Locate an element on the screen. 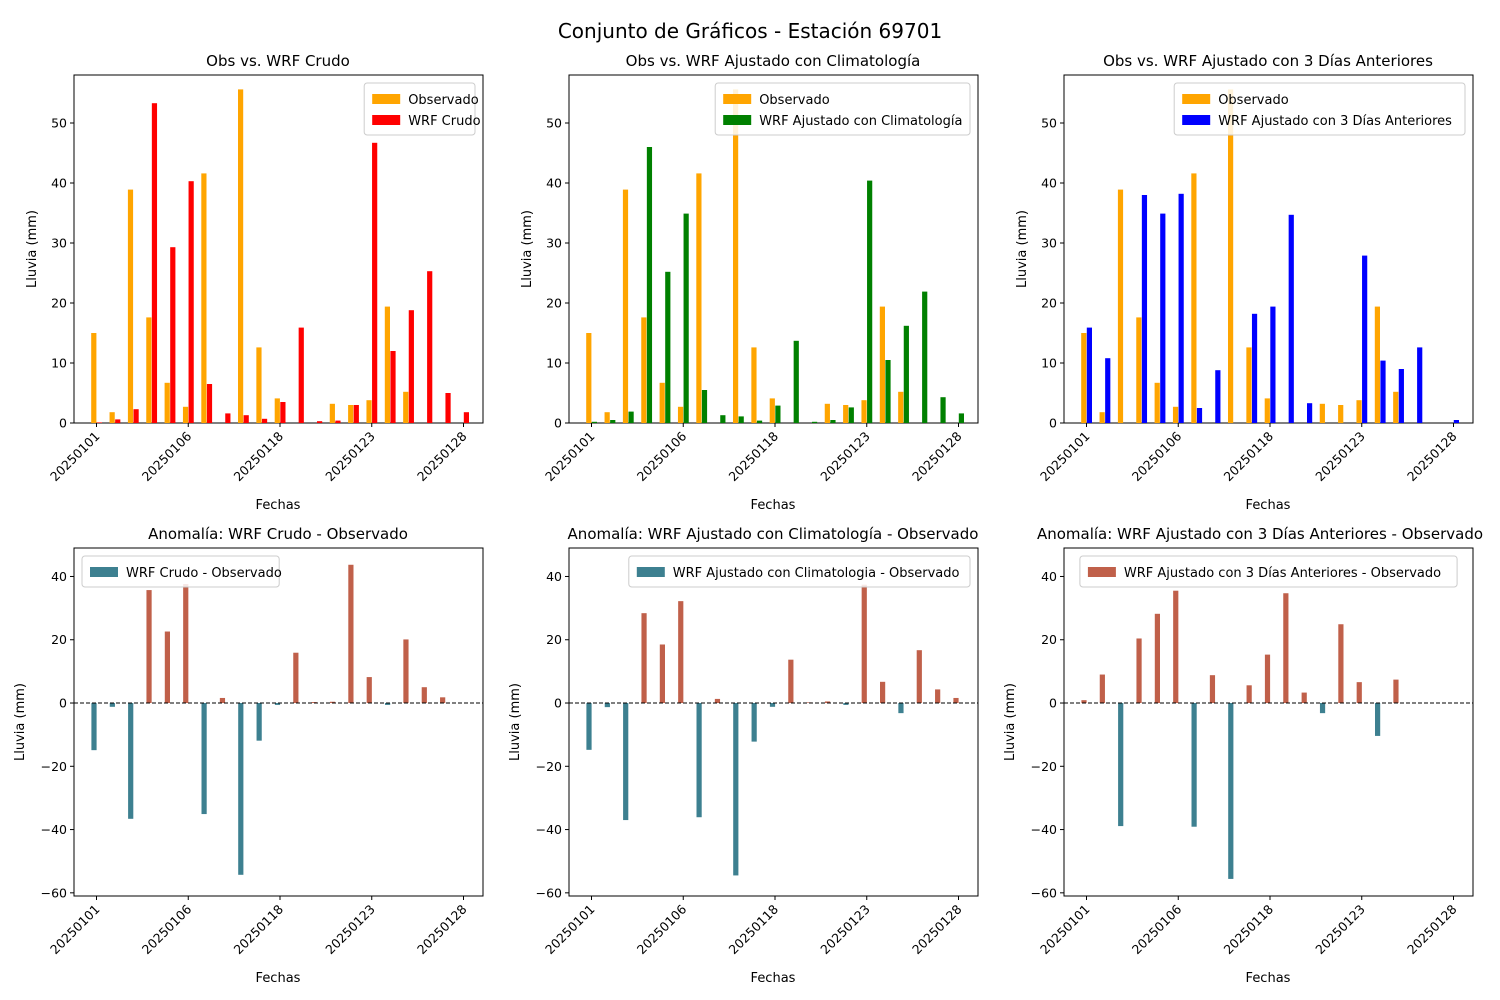 This screenshot has width=1500, height=1000. y-tick-label: 10 is located at coordinates (1049, 363).